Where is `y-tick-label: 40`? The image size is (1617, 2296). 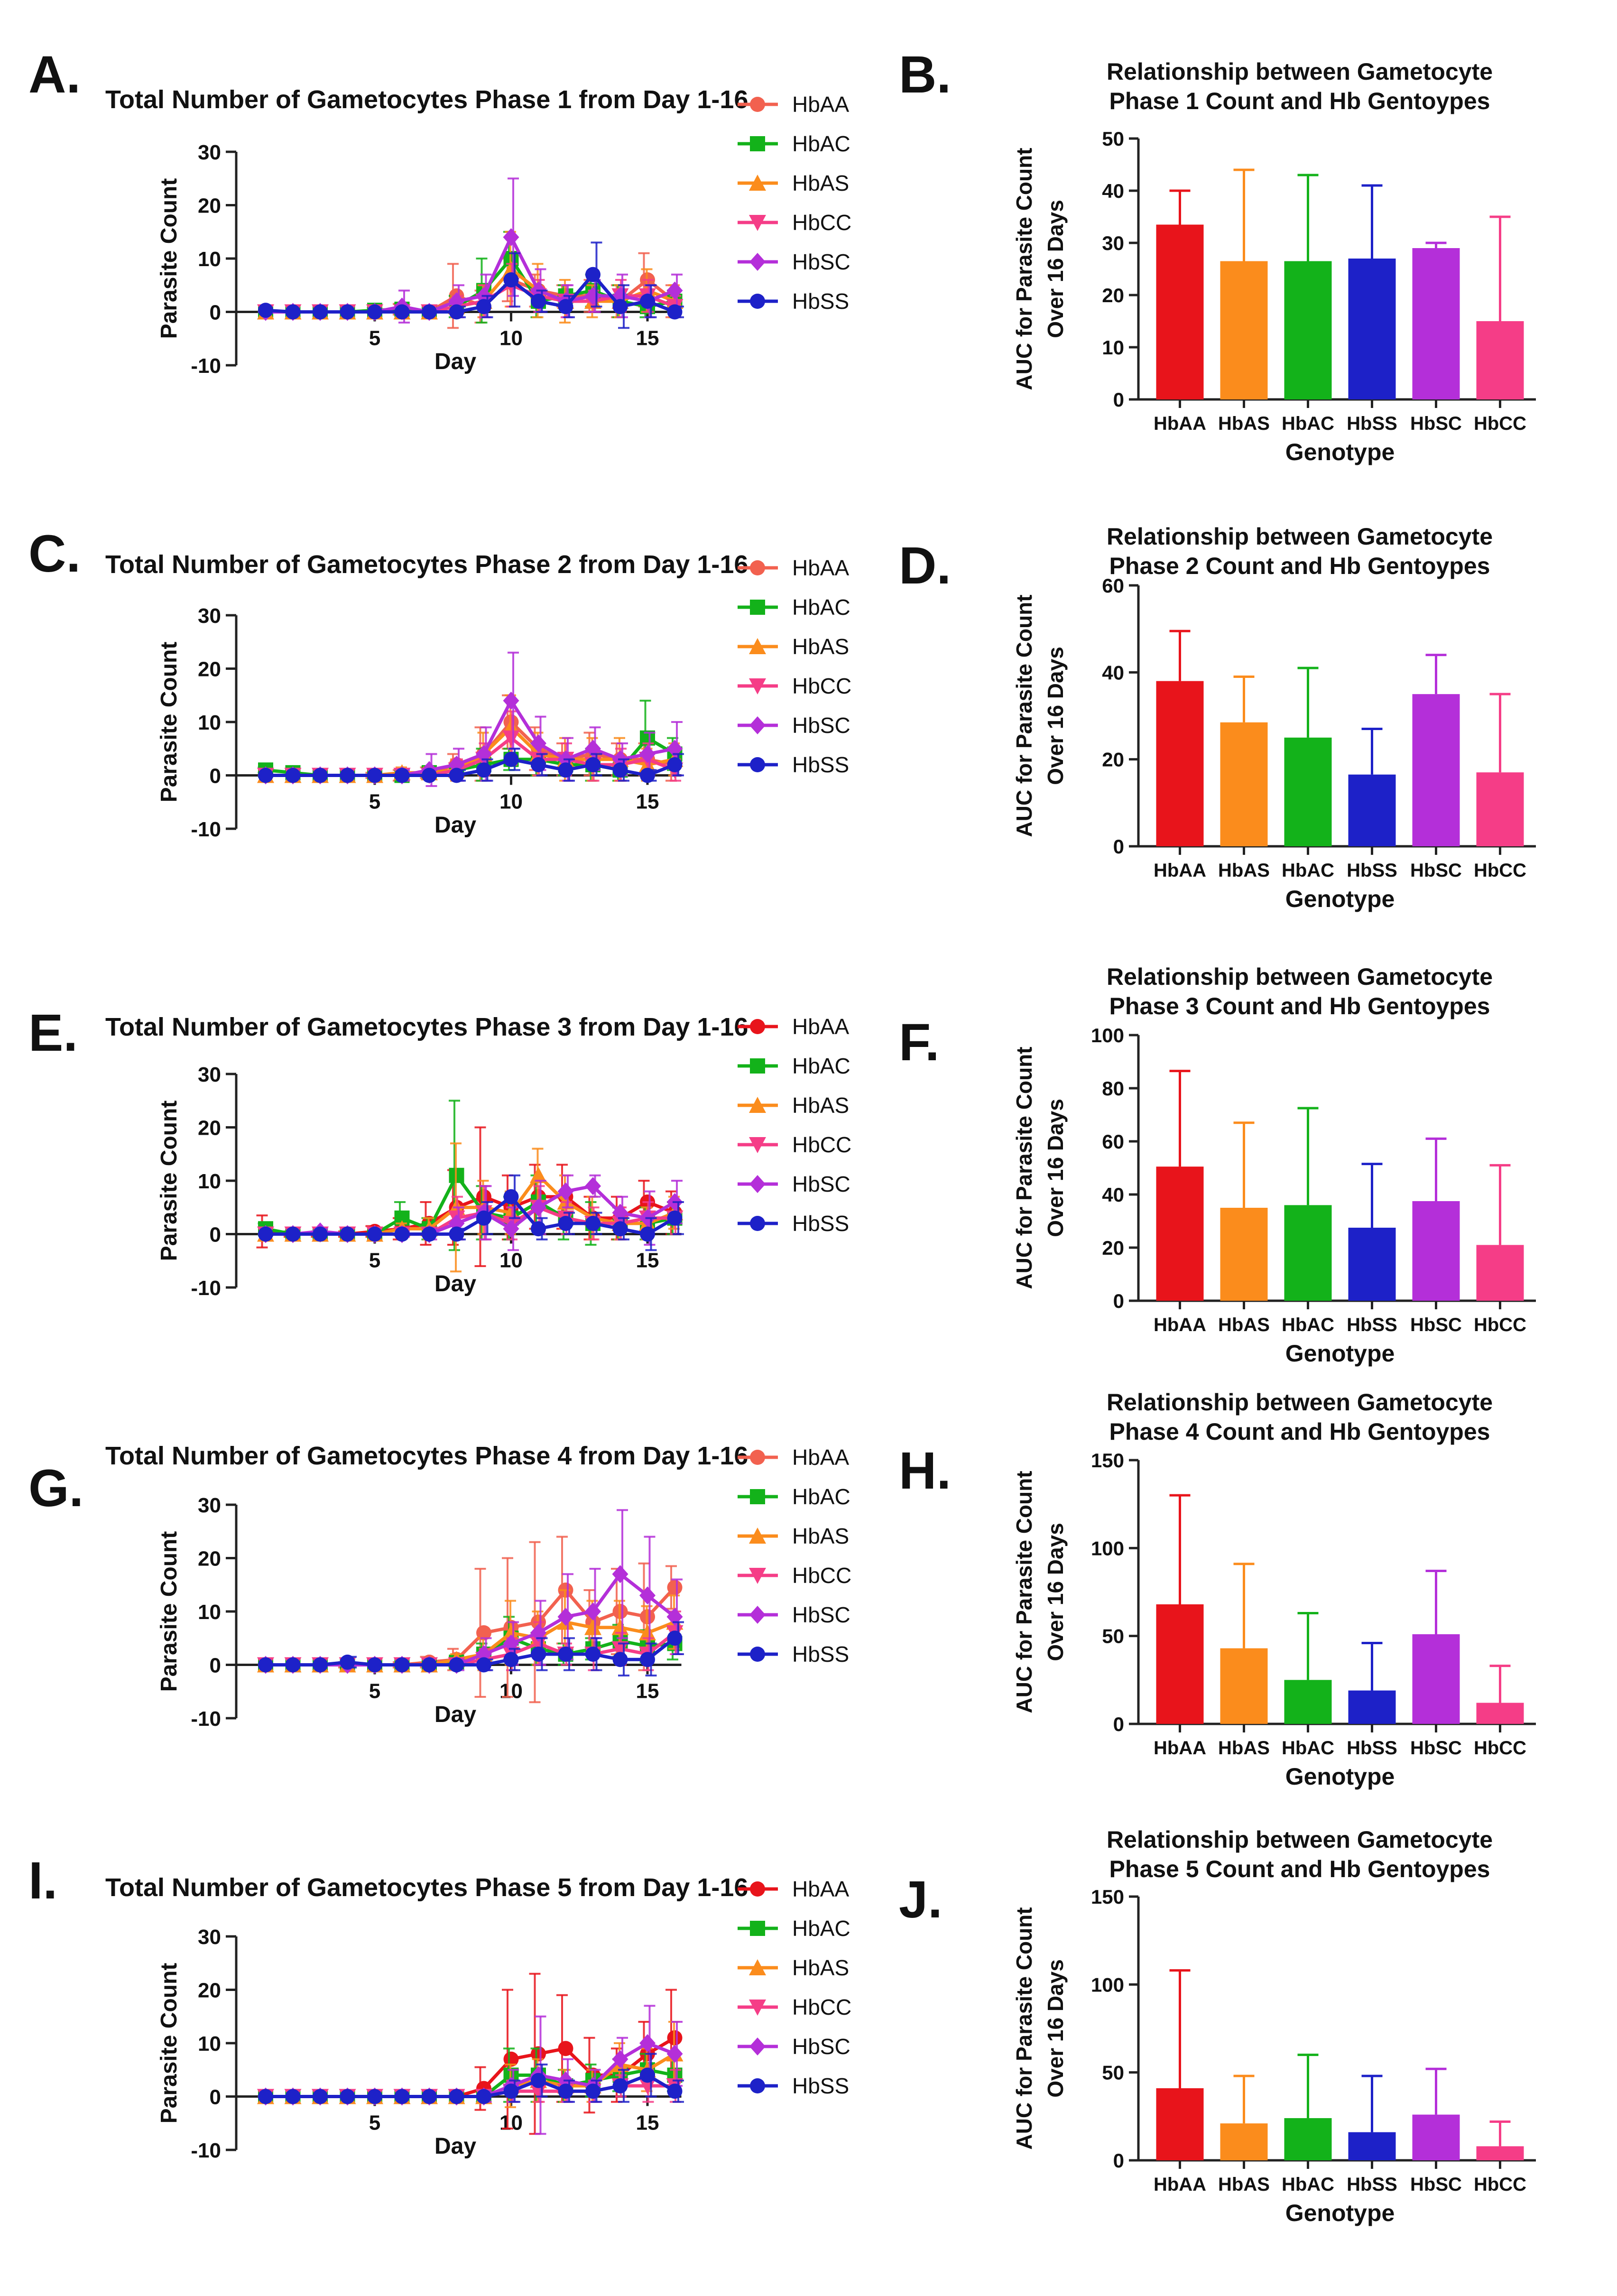
y-tick-label: 40 is located at coordinates (1113, 672).